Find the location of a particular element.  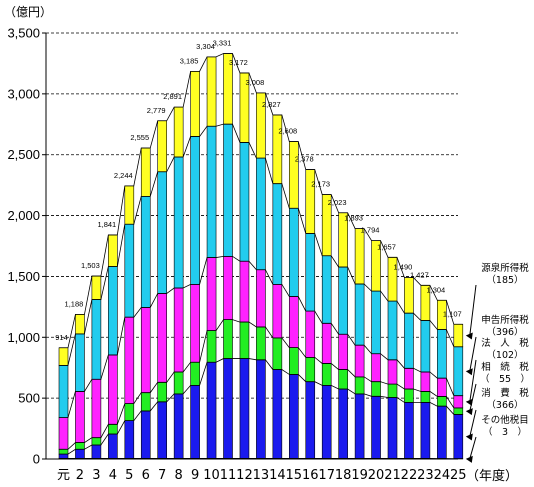

total-label: 1,427 is located at coordinates (419, 274).